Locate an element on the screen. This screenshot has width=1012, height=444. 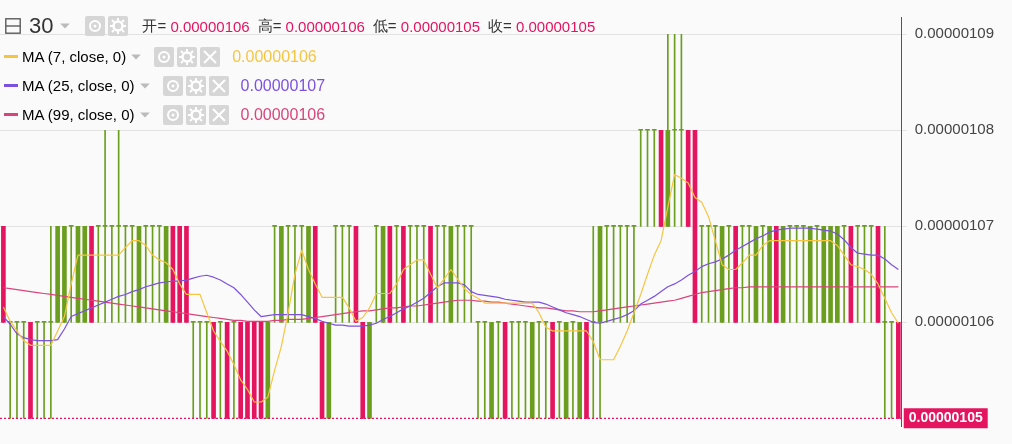
legend-label: MA (99, close, 0) is located at coordinates (78, 114).